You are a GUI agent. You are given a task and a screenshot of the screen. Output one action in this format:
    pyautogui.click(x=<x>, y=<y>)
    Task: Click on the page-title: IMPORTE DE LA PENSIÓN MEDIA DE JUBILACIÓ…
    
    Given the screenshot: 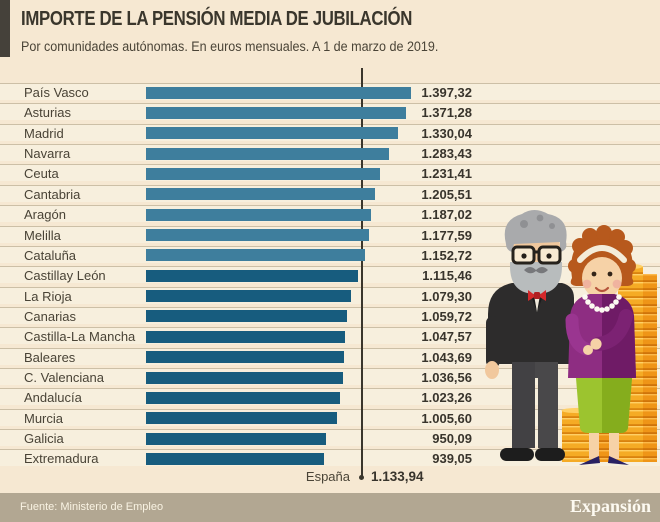 What is the action you would take?
    pyautogui.click(x=217, y=19)
    